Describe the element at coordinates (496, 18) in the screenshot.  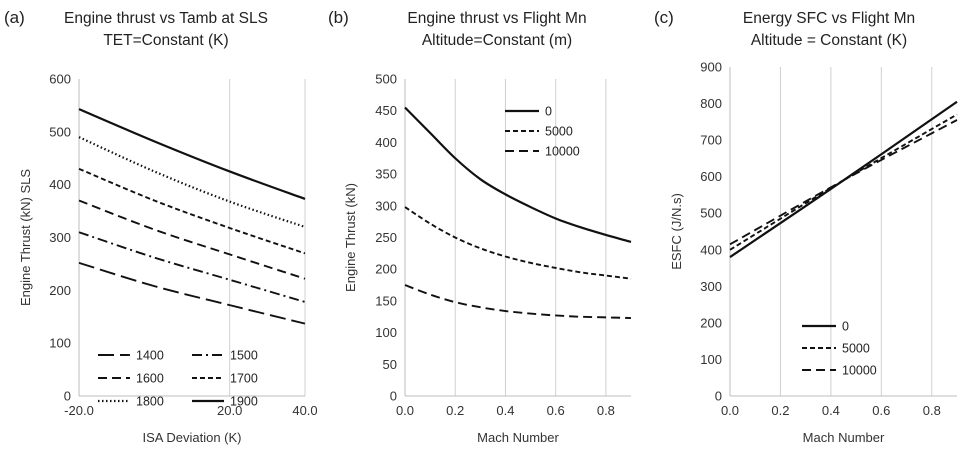
I see `chart-title: Engine thrust vs Flight Mn` at that location.